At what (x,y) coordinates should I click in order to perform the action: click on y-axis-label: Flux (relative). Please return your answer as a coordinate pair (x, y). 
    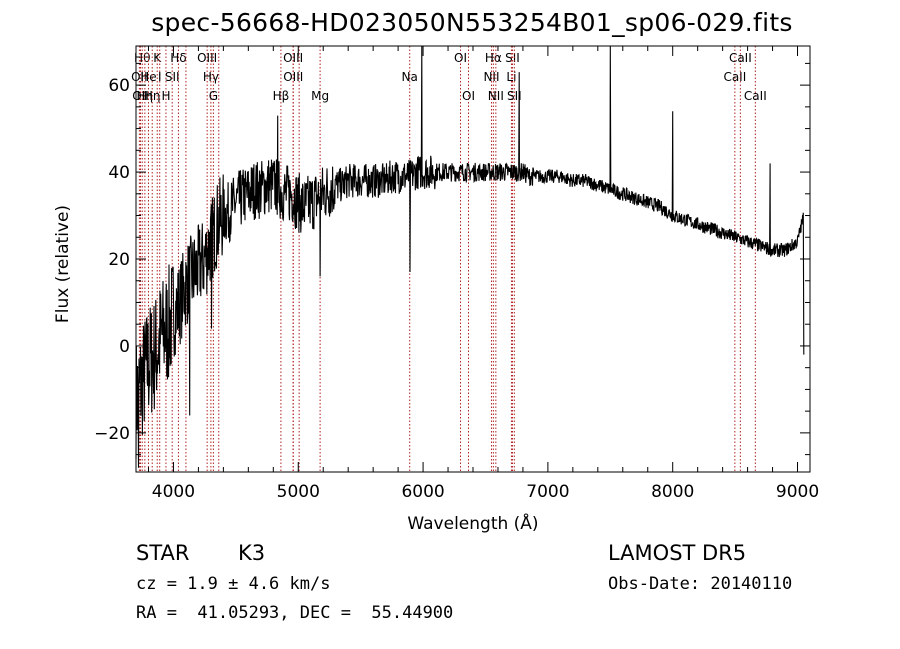
    Looking at the image, I should click on (63, 264).